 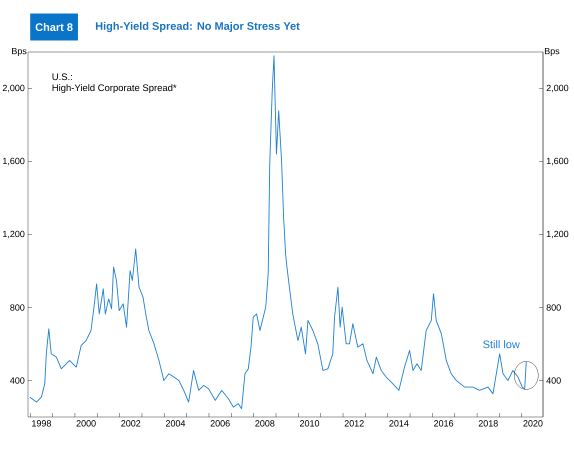 What do you see at coordinates (553, 307) in the screenshot?
I see `y2-tick-label: 800` at bounding box center [553, 307].